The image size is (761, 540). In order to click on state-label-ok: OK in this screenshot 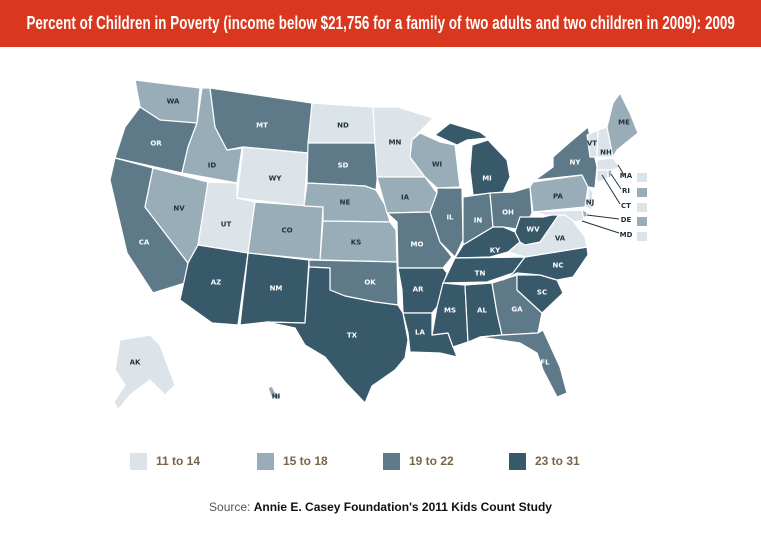, I will do `click(370, 283)`.